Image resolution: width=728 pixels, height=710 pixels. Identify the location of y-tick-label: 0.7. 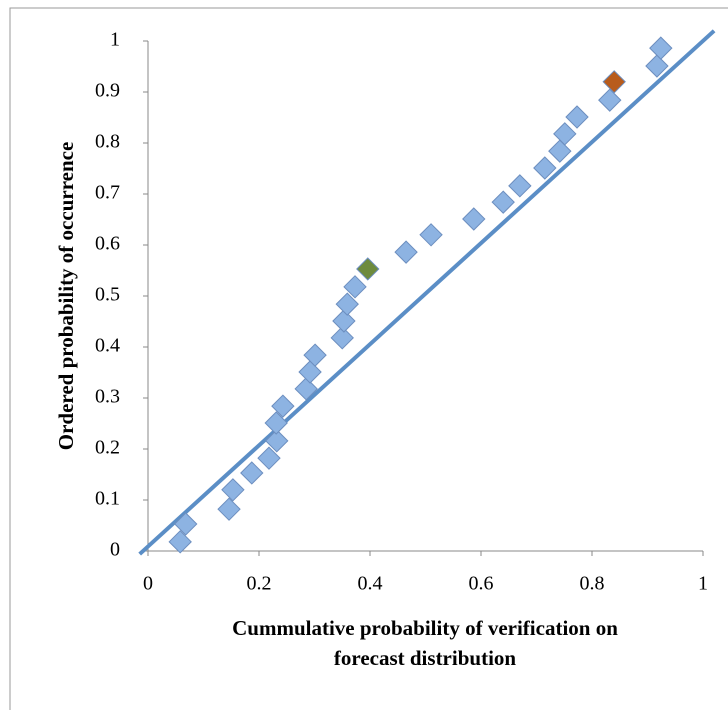
(107, 193).